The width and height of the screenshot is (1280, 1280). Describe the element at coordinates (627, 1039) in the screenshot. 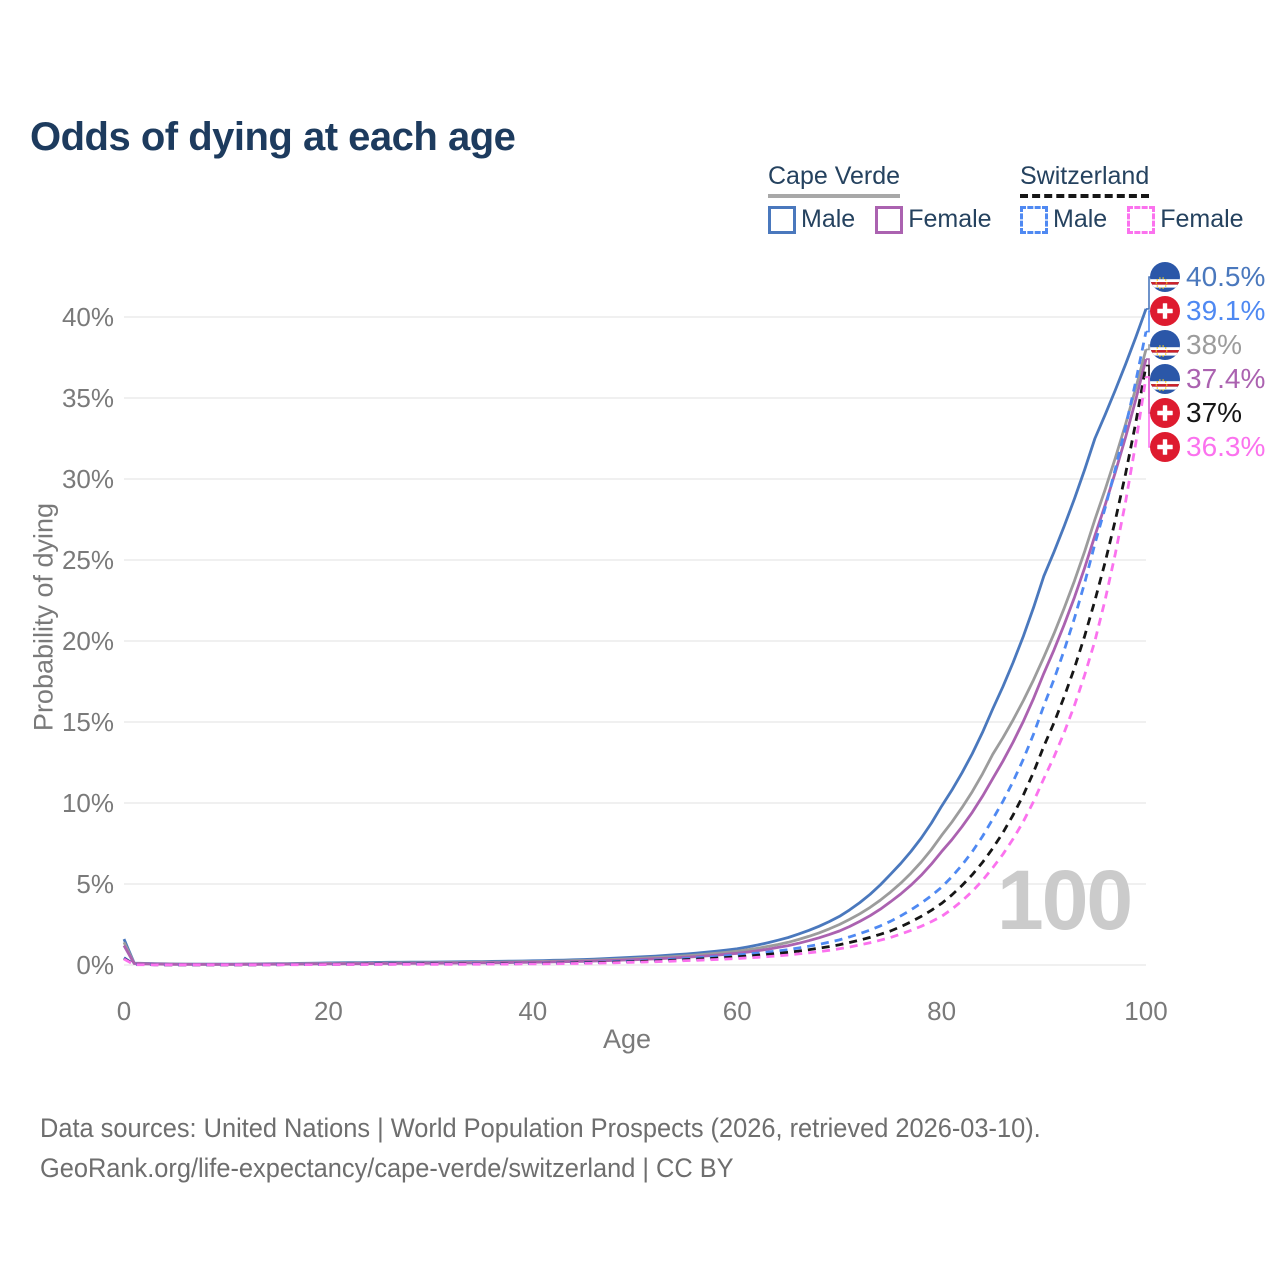

I see `x-axis-title: Age` at that location.